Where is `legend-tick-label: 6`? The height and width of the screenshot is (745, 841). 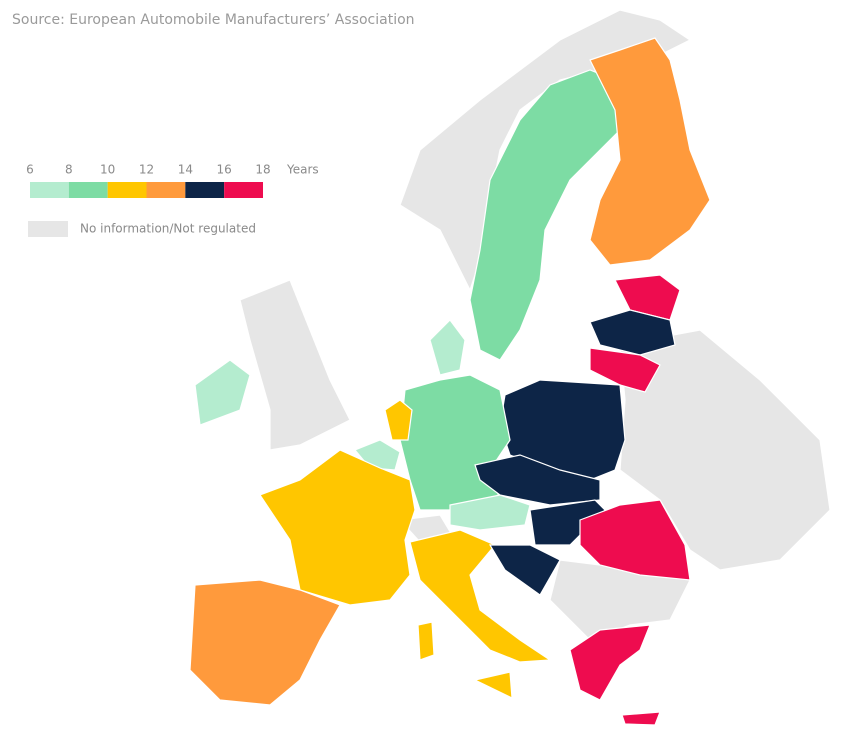 legend-tick-label: 6 is located at coordinates (30, 170).